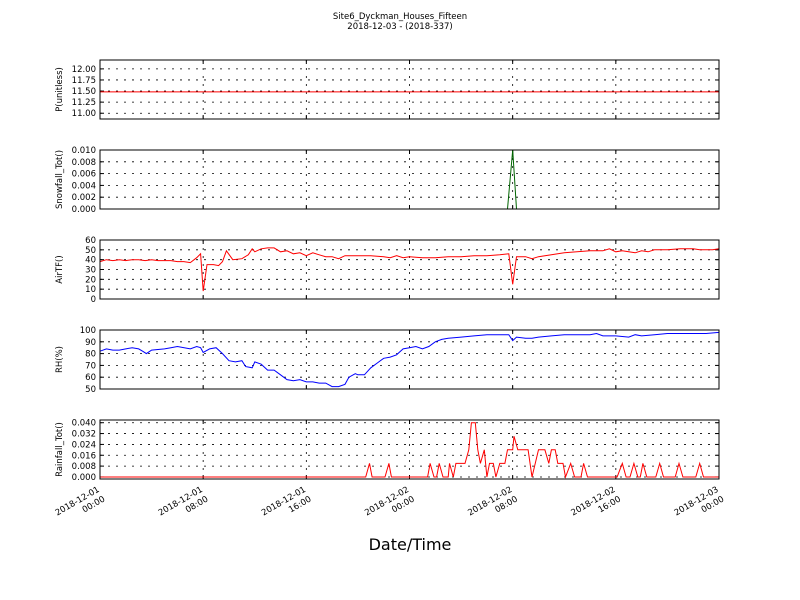 The width and height of the screenshot is (800, 600). Describe the element at coordinates (183, 506) in the screenshot. I see `x-tick-label: 2018-12-0108:00` at that location.